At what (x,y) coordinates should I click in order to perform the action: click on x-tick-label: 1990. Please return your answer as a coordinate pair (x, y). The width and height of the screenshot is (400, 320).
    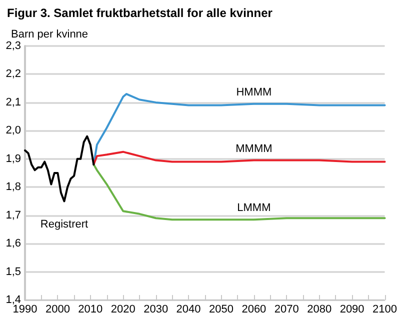
    Looking at the image, I should click on (25, 310).